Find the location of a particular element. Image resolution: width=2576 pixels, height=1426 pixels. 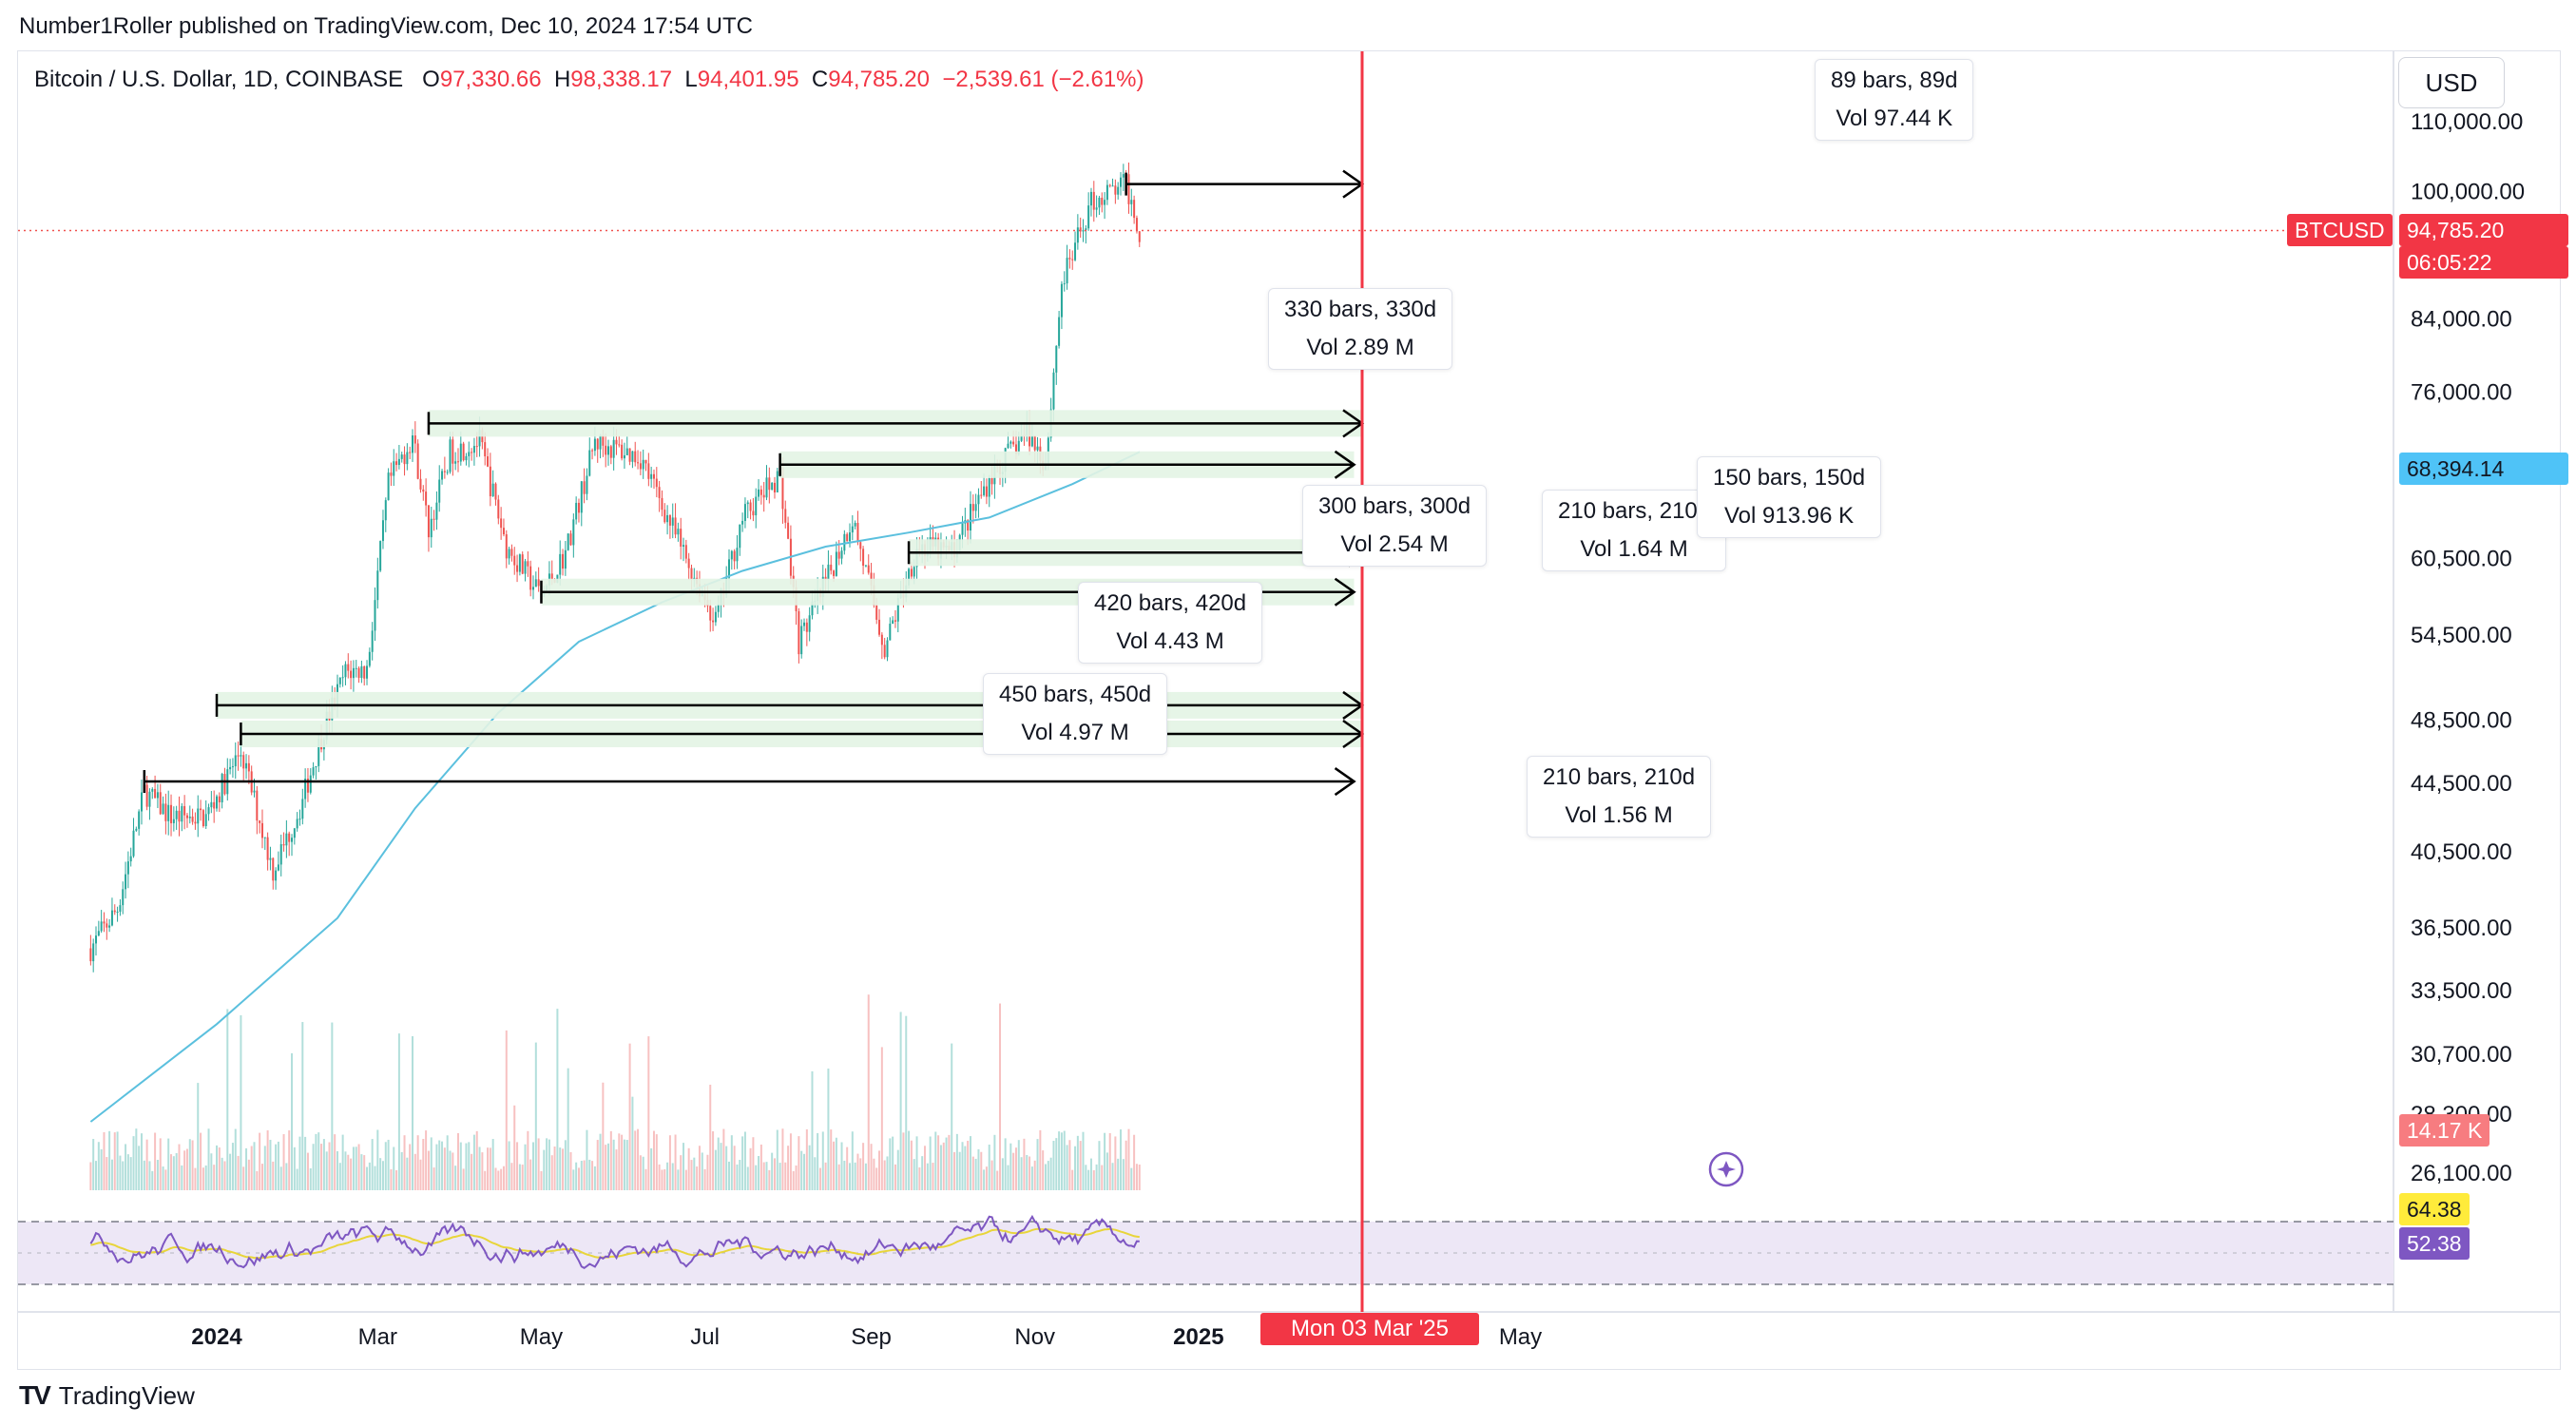

symbol-label: Bitcoin / U.S. Dollar, 1D, COINBASE is located at coordinates (219, 79).